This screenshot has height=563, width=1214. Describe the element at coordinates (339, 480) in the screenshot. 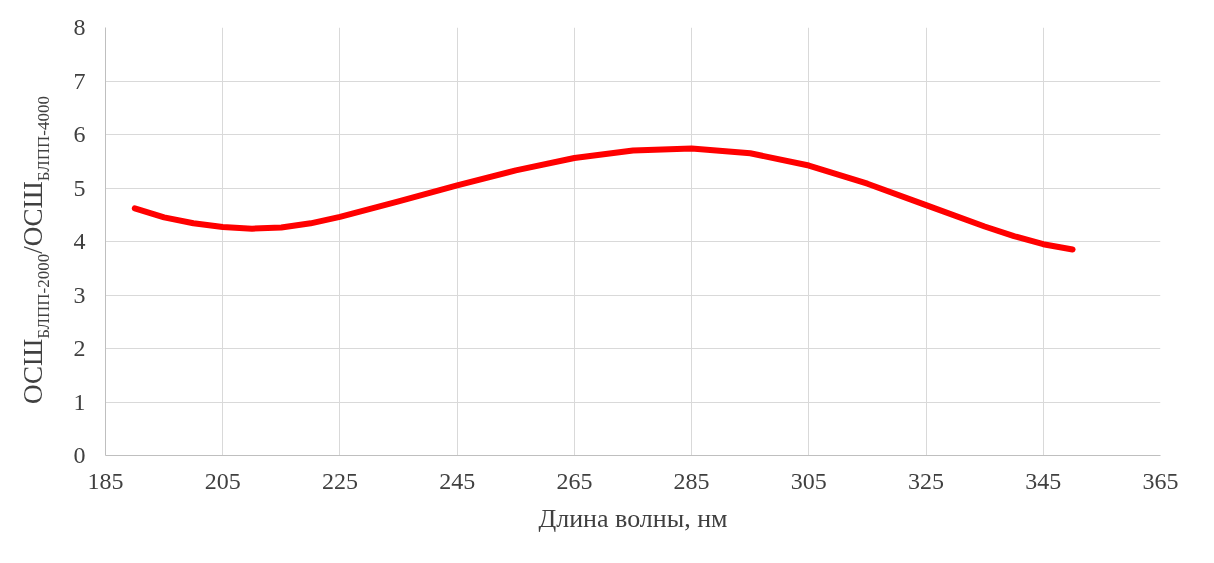

I see `x-tick-label: 225` at that location.